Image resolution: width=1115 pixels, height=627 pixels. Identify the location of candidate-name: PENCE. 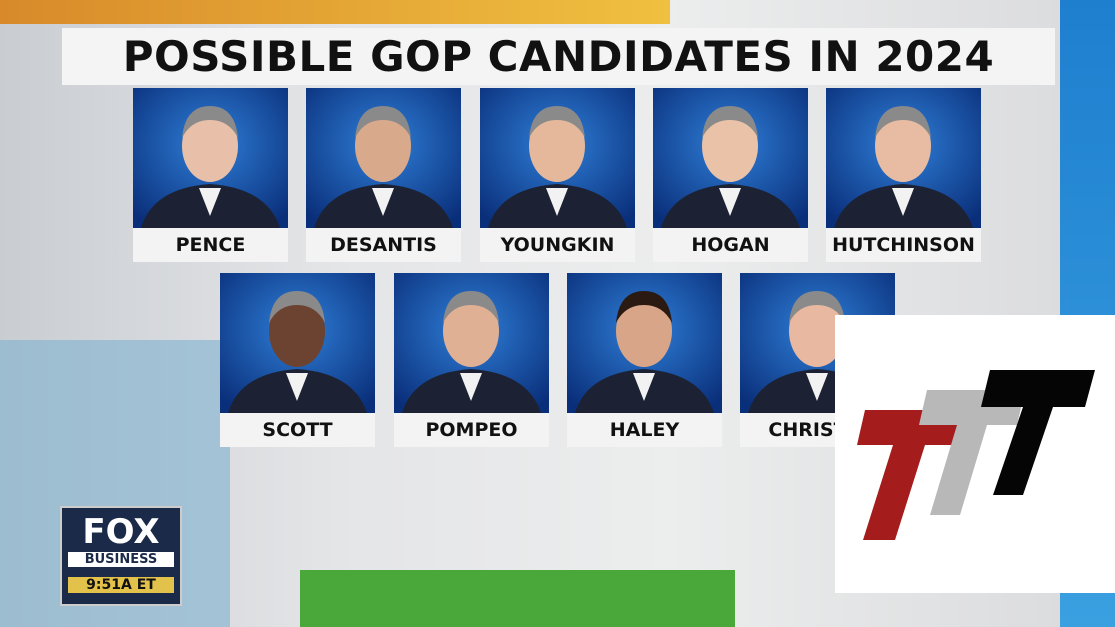
(210, 245).